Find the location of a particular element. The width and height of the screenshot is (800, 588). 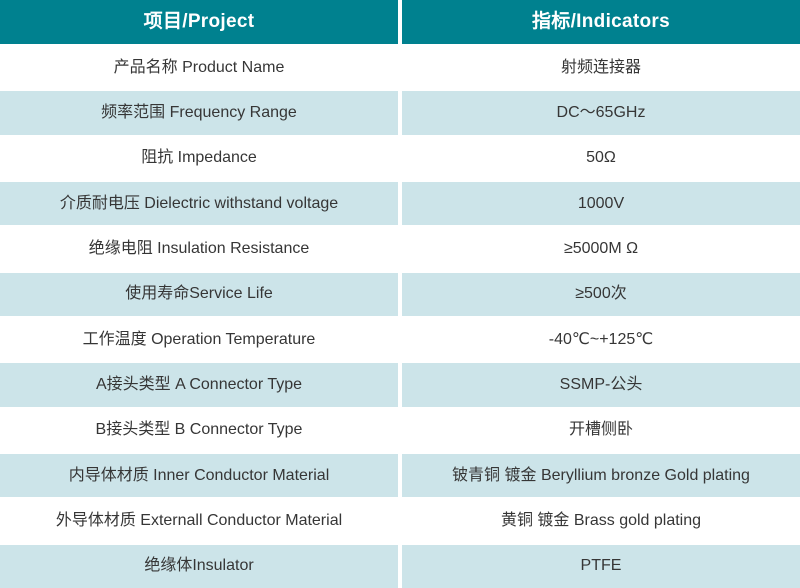

project-cell-external-conductor-material: 外导体材质 Externall Conductor Material is located at coordinates (199, 521).